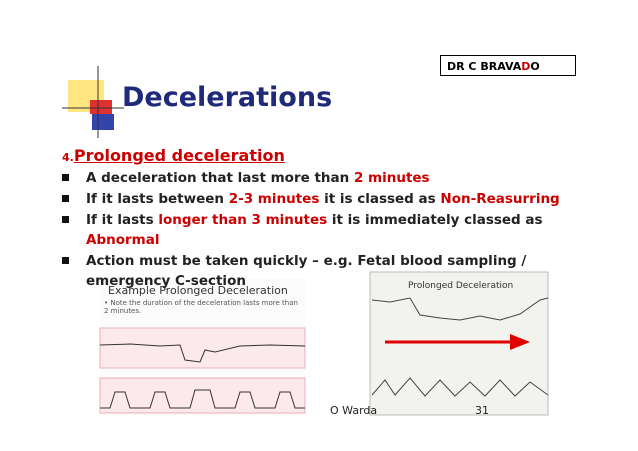 The width and height of the screenshot is (638, 451). I want to click on text-run: D, so click(526, 66).